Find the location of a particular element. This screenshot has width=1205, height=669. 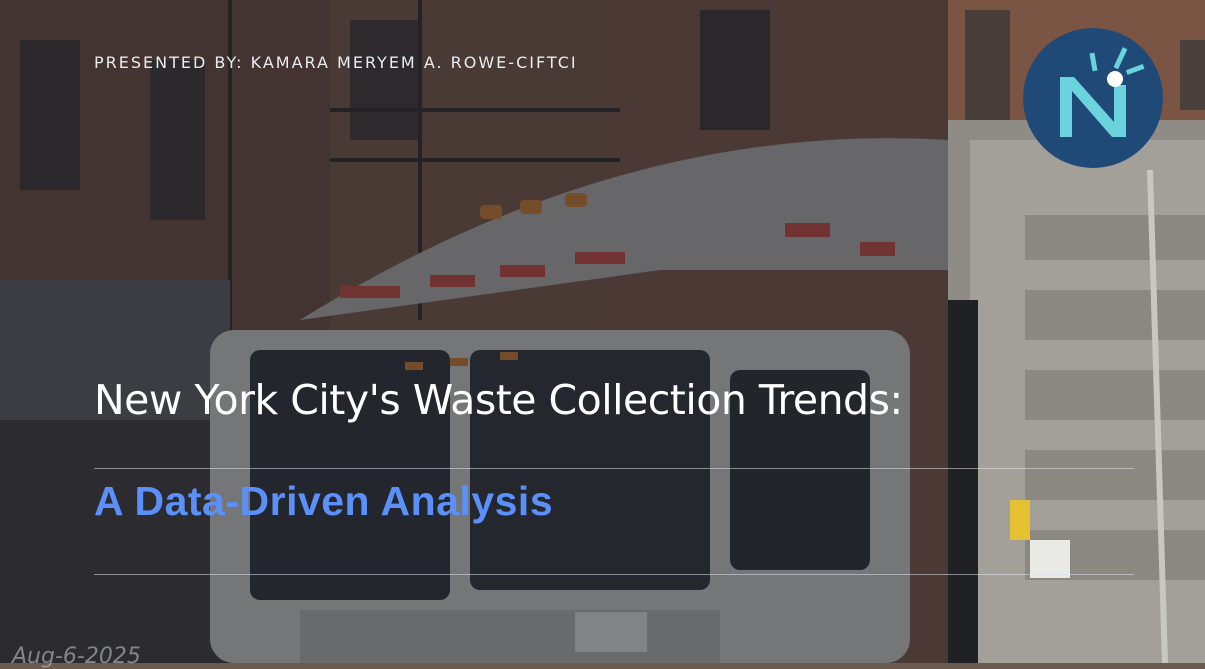

slide-date: Aug-6-2025 is located at coordinates (76, 656).